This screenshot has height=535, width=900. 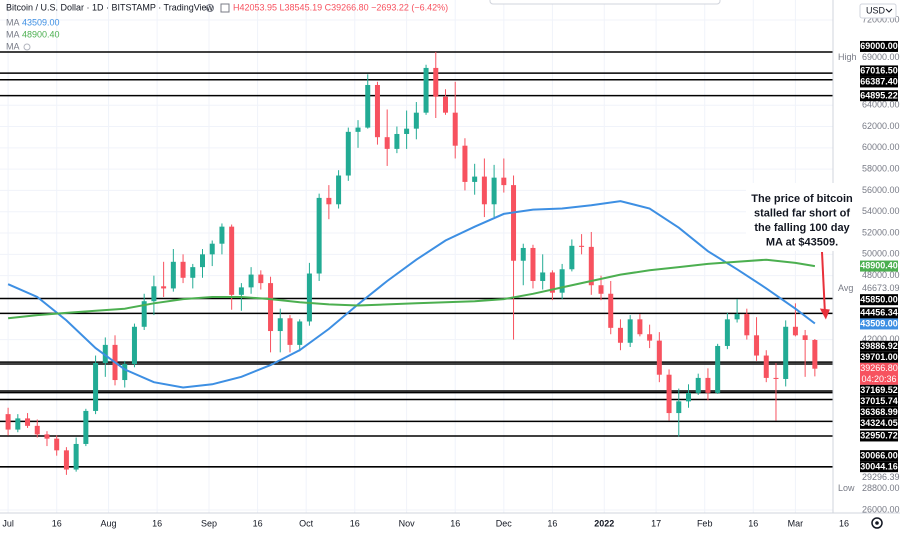 What do you see at coordinates (879, 390) in the screenshot?
I see `level-label: 37169.52` at bounding box center [879, 390].